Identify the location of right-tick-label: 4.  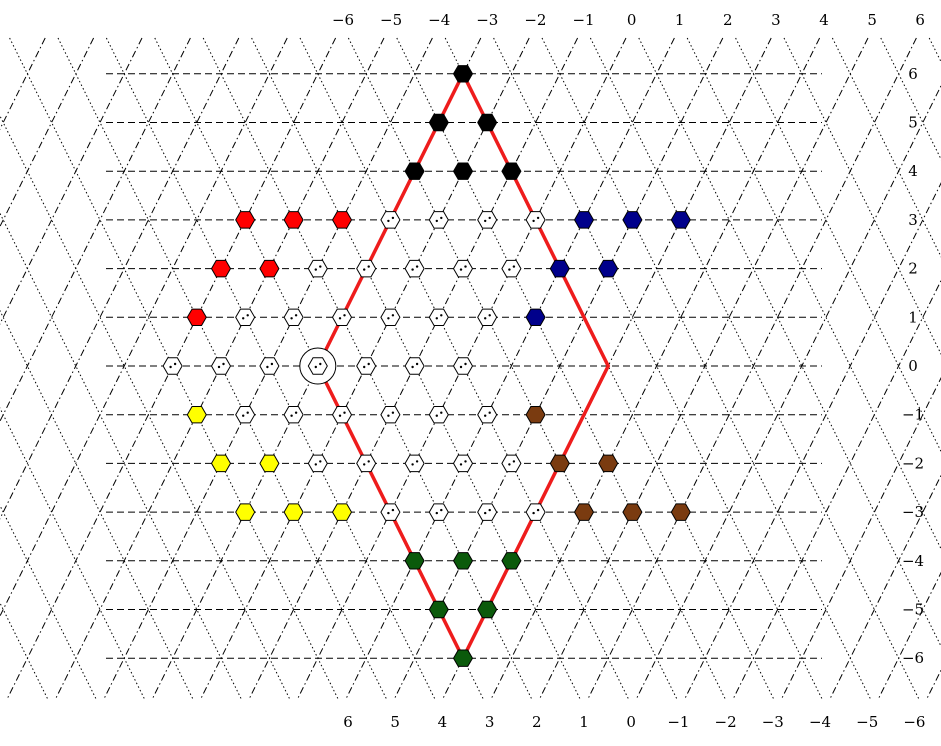
(913, 171).